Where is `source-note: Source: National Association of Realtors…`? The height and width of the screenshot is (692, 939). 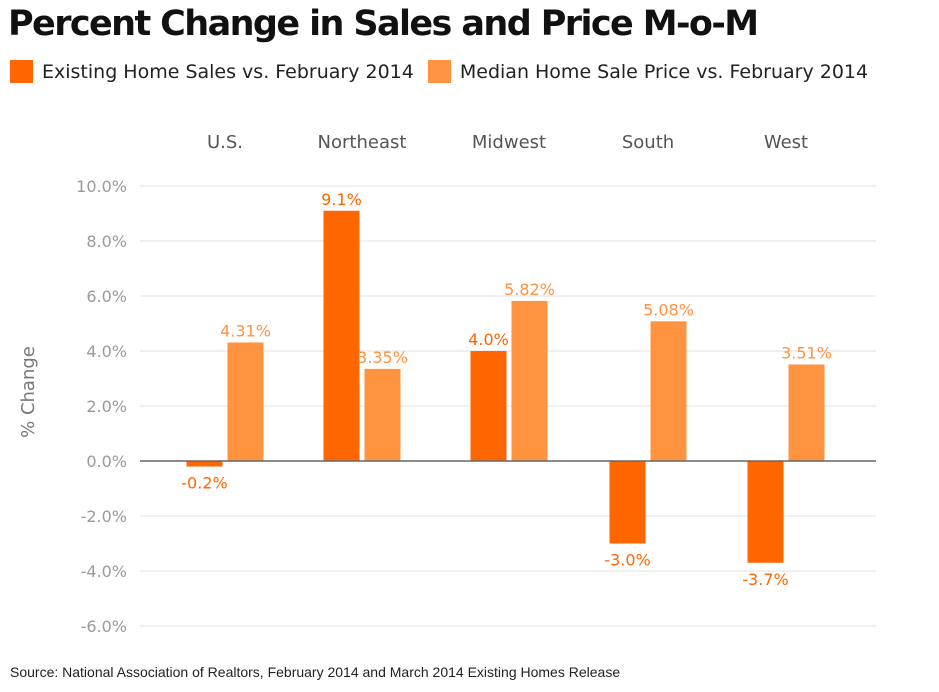 source-note: Source: National Association of Realtors… is located at coordinates (315, 672).